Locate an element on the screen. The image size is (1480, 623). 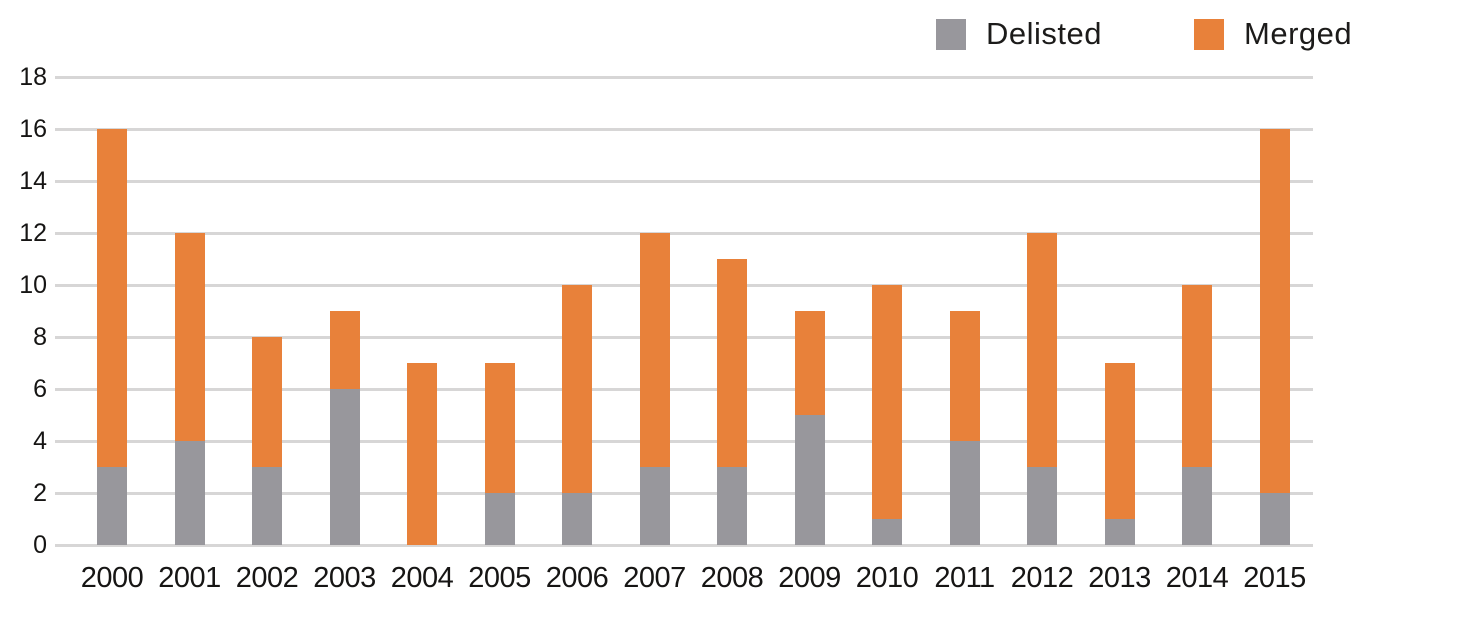
x-axis-tick-2007: 2007 is located at coordinates (654, 578).